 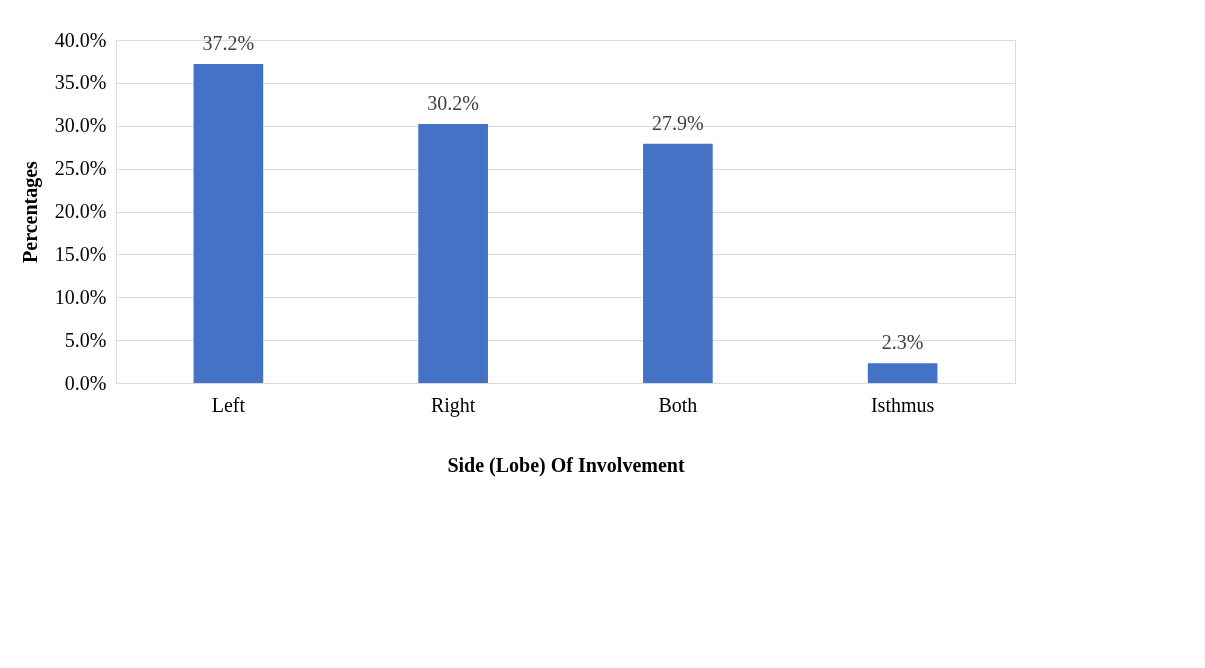 I want to click on y-tick-label: 10.0%, so click(x=80, y=296).